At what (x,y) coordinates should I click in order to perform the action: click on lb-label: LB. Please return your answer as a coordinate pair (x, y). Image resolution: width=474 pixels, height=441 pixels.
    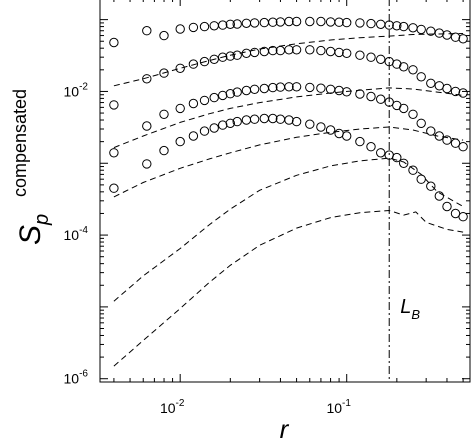
    Looking at the image, I should click on (410, 309).